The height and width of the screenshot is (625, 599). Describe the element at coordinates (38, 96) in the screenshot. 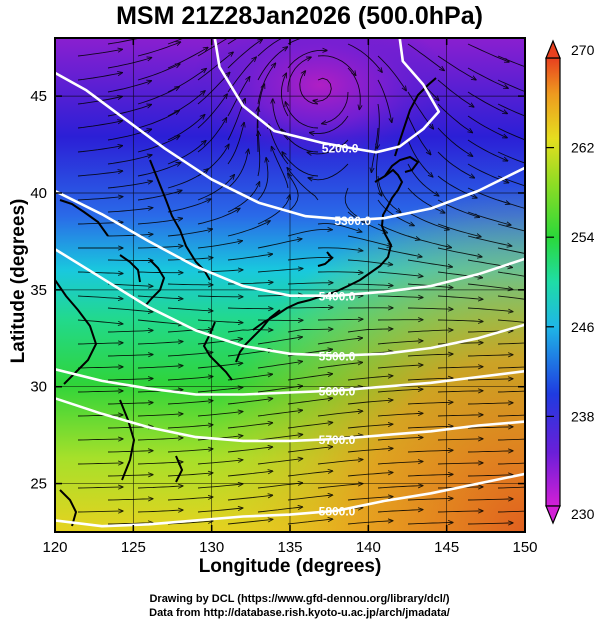

I see `y-tick-label: 45` at that location.